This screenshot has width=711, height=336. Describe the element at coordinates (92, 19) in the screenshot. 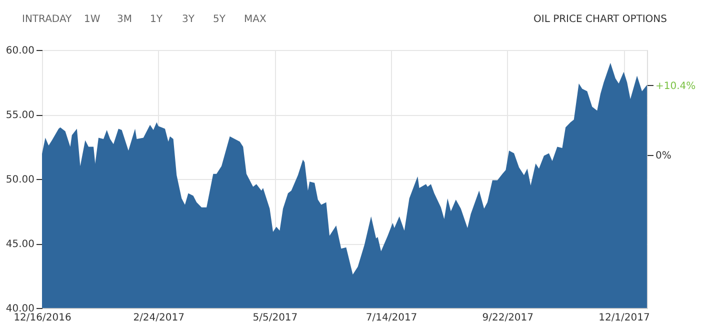

I see `text: 1W` at that location.